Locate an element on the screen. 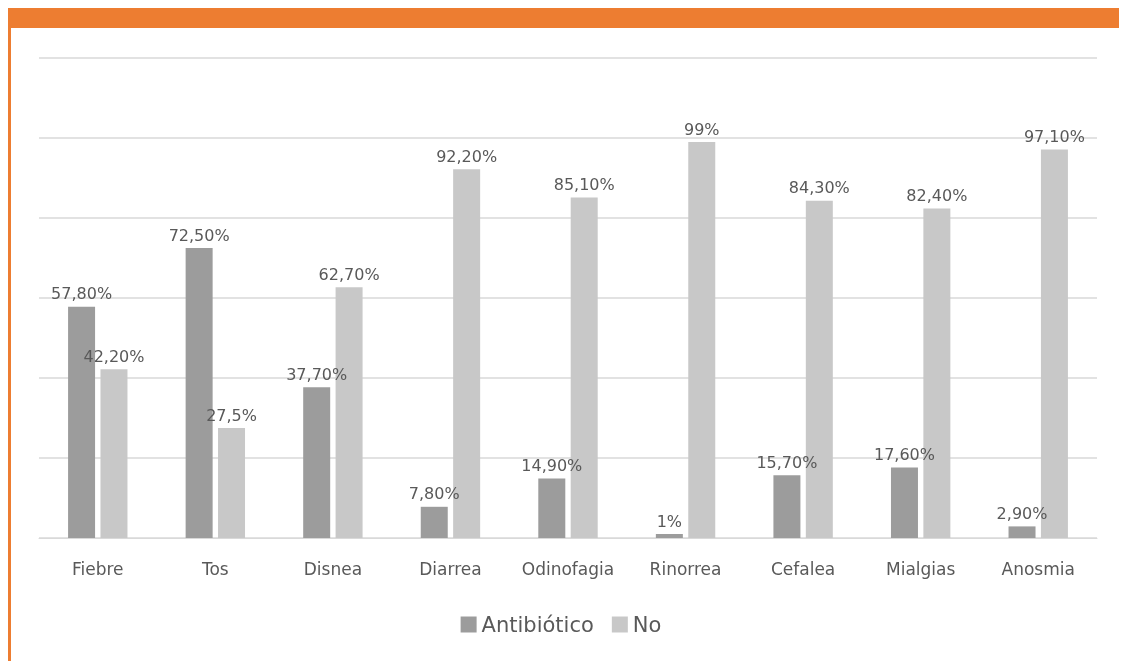  data-label: 2,90% is located at coordinates (1022, 513).